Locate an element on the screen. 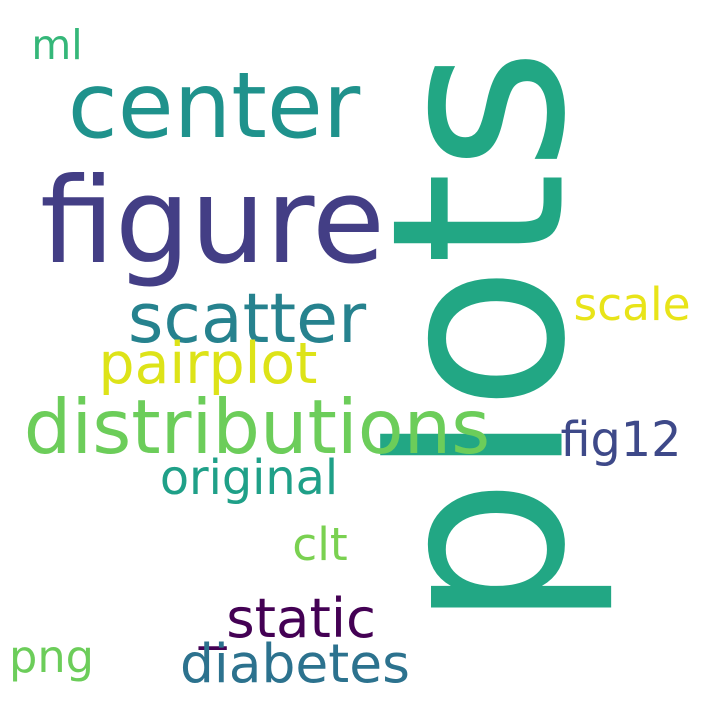 Image resolution: width=707 pixels, height=707 pixels. word-ml: ml is located at coordinates (57, 44).